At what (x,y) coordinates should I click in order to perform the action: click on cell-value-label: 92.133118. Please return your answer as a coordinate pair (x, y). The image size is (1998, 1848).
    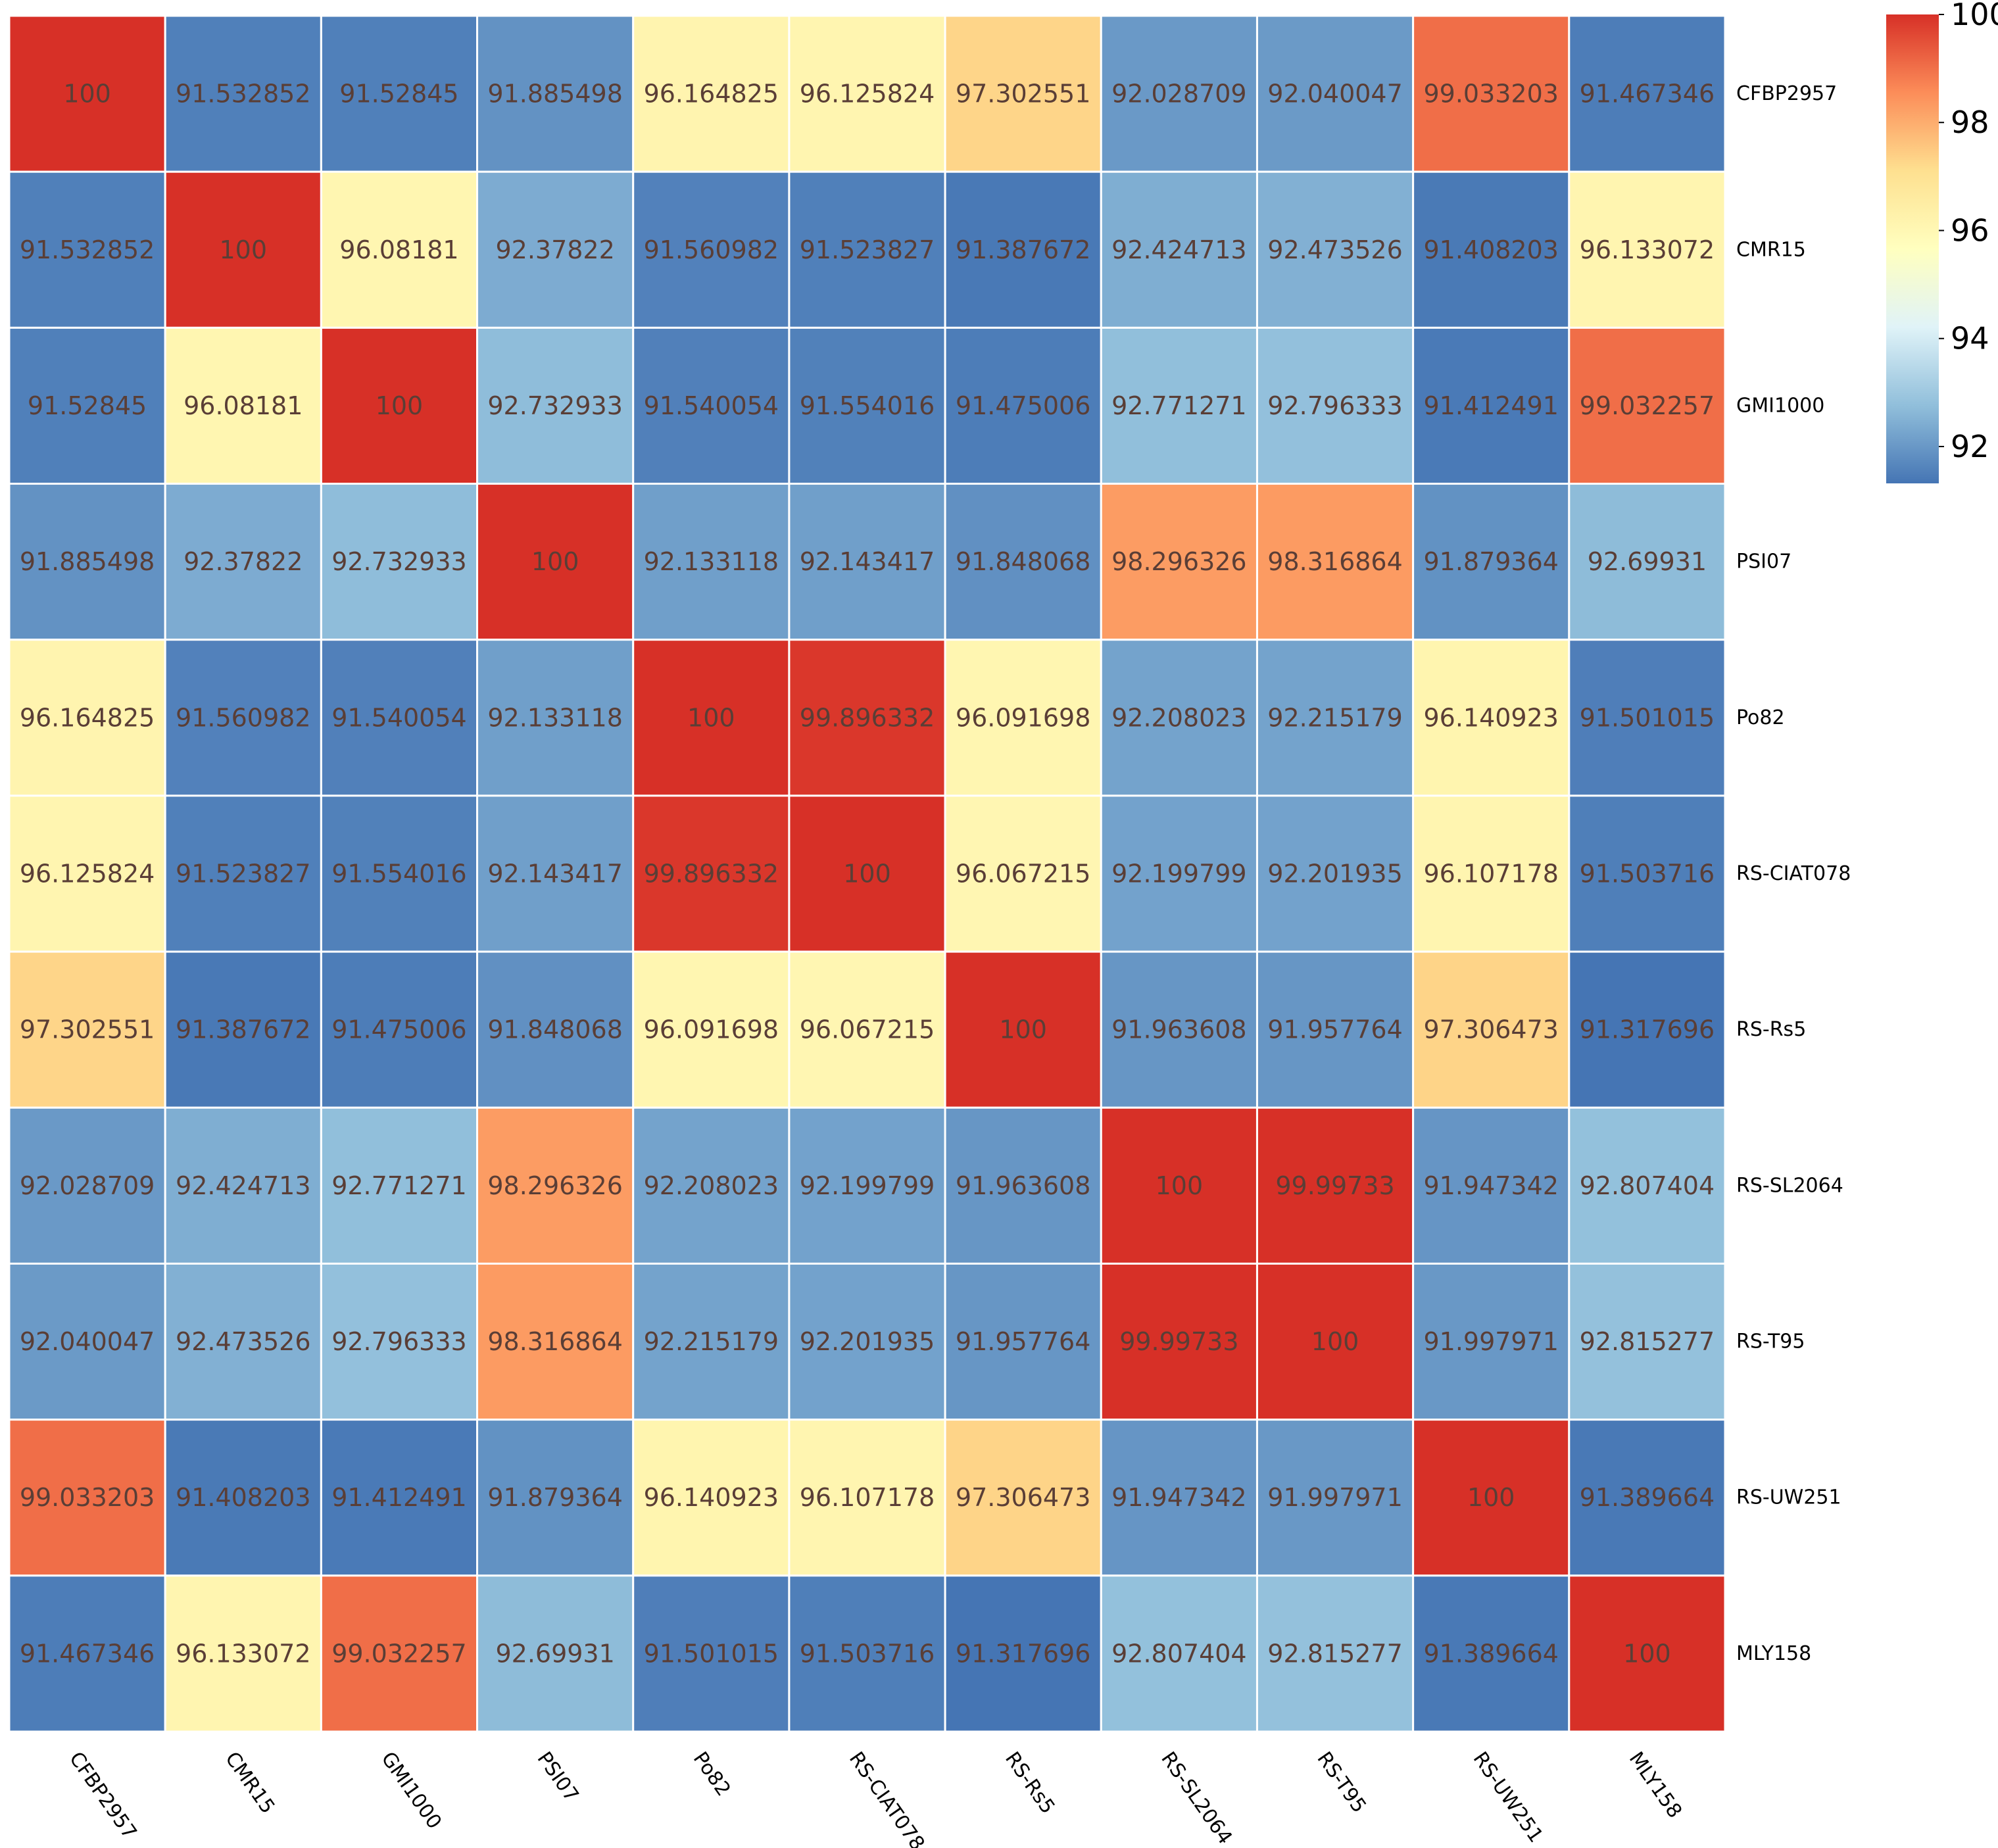
    Looking at the image, I should click on (555, 717).